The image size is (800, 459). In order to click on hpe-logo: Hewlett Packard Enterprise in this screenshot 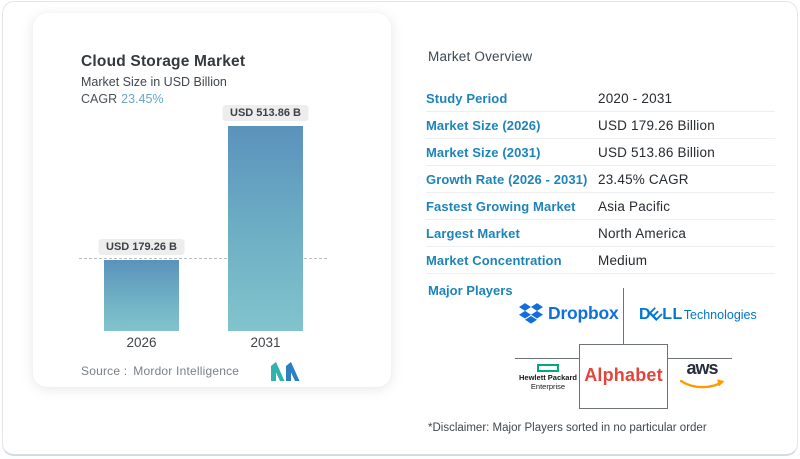, I will do `click(548, 377)`.